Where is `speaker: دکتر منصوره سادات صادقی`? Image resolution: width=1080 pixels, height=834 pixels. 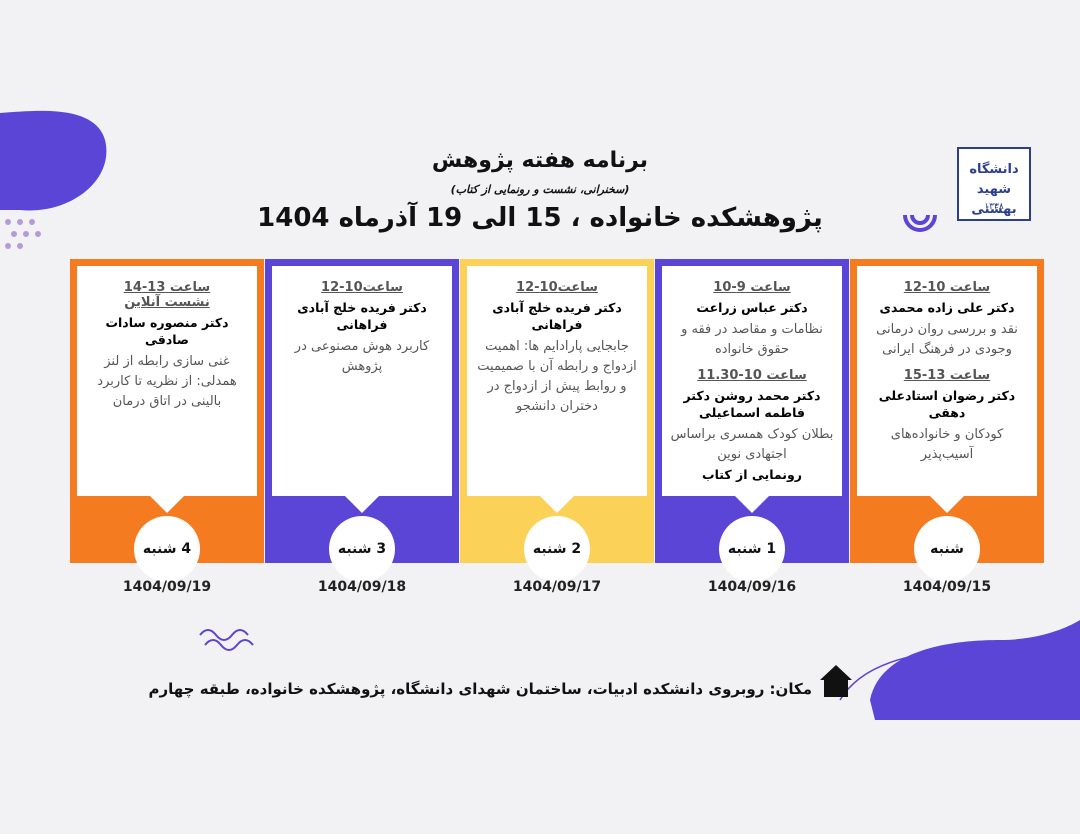
speaker: دکتر منصوره سادات صادقی is located at coordinates (167, 331).